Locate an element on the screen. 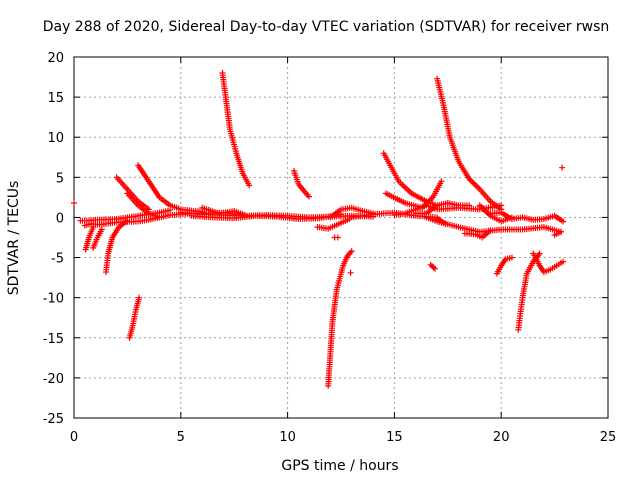 This screenshot has width=640, height=480. x-tick-label: 25 is located at coordinates (608, 437).